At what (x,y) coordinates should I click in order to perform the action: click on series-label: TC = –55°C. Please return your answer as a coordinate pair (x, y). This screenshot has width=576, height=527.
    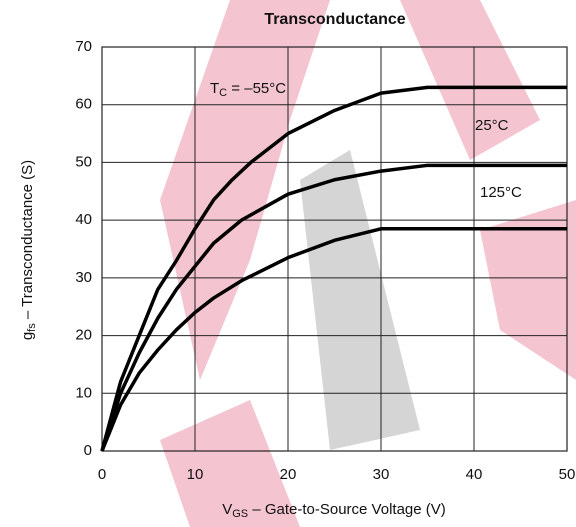
    Looking at the image, I should click on (248, 89).